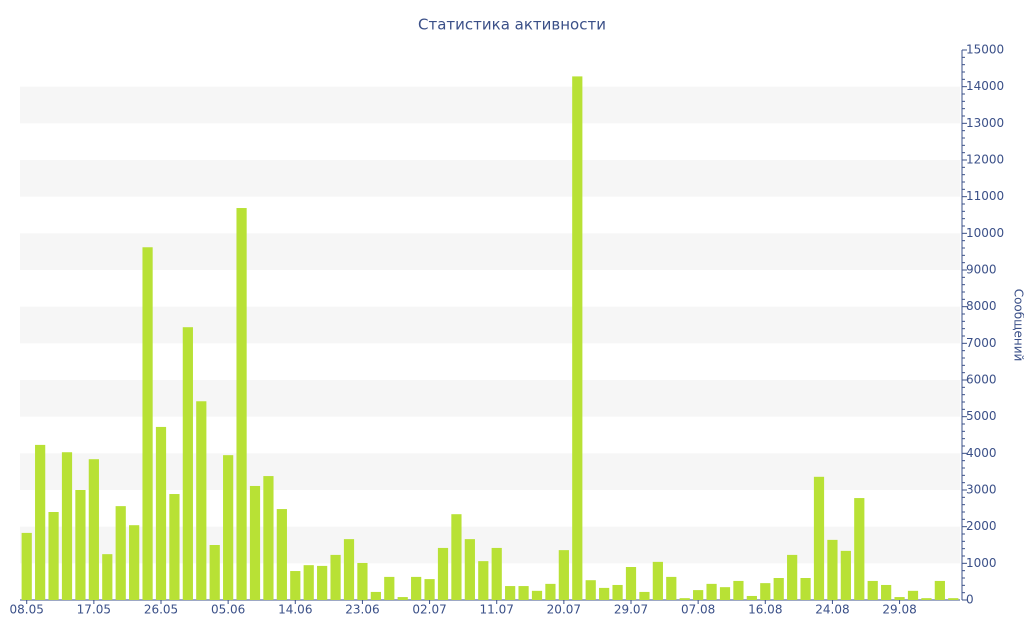 The width and height of the screenshot is (1024, 640). I want to click on chart-title: Статистика активности, so click(512, 25).